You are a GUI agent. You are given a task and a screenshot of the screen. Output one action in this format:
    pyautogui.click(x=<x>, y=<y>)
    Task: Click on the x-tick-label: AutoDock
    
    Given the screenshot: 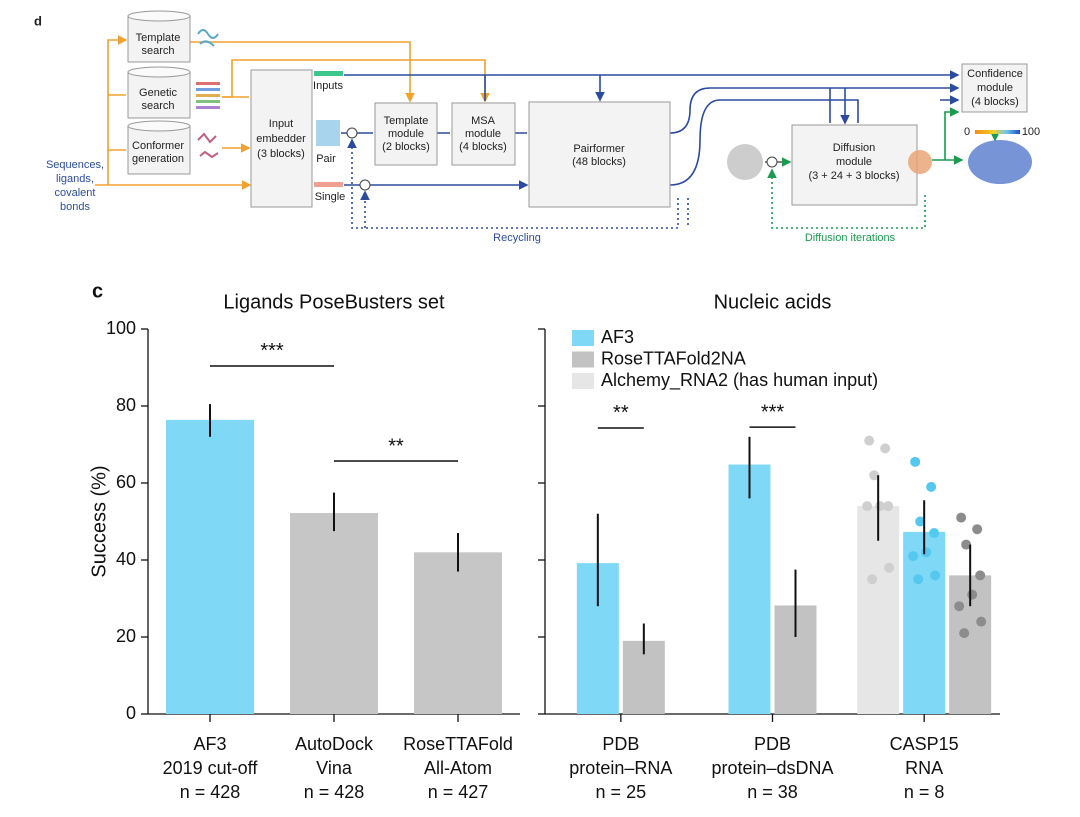 What is the action you would take?
    pyautogui.click(x=334, y=744)
    